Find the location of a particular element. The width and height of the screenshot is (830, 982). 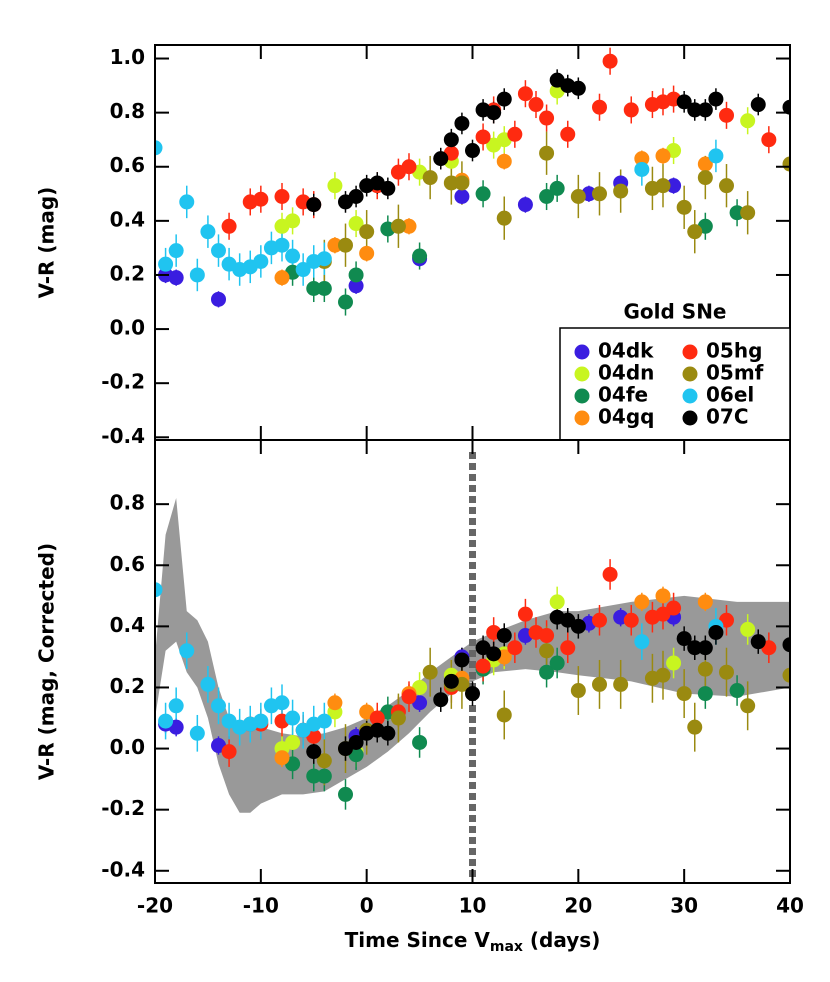

legend-title: Gold SNe is located at coordinates (675, 312).